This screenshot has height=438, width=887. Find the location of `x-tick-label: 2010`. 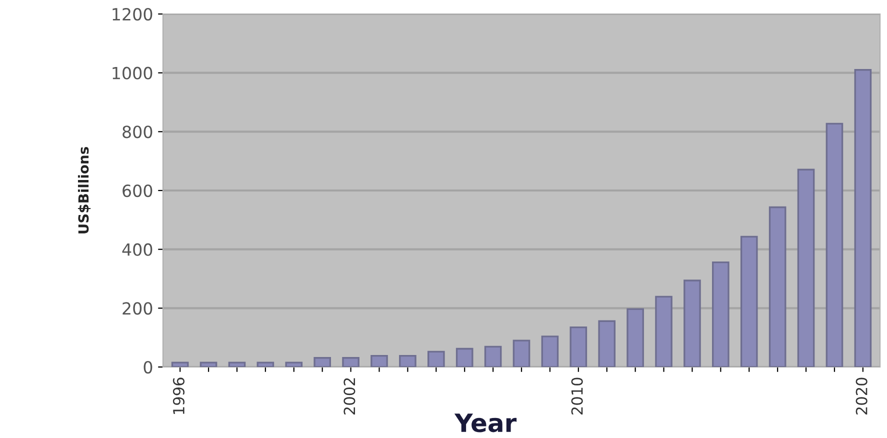

x-tick-label: 2010 is located at coordinates (577, 396).